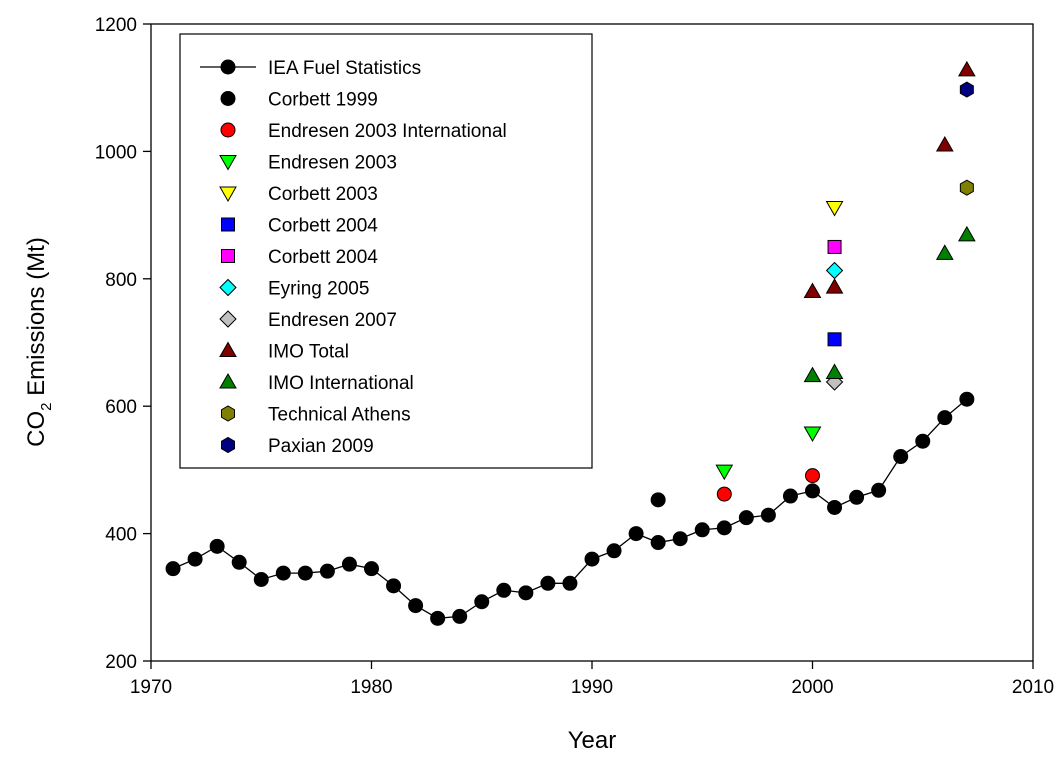 The image size is (1064, 760). I want to click on legend-label: Endresen 2003, so click(332, 163).